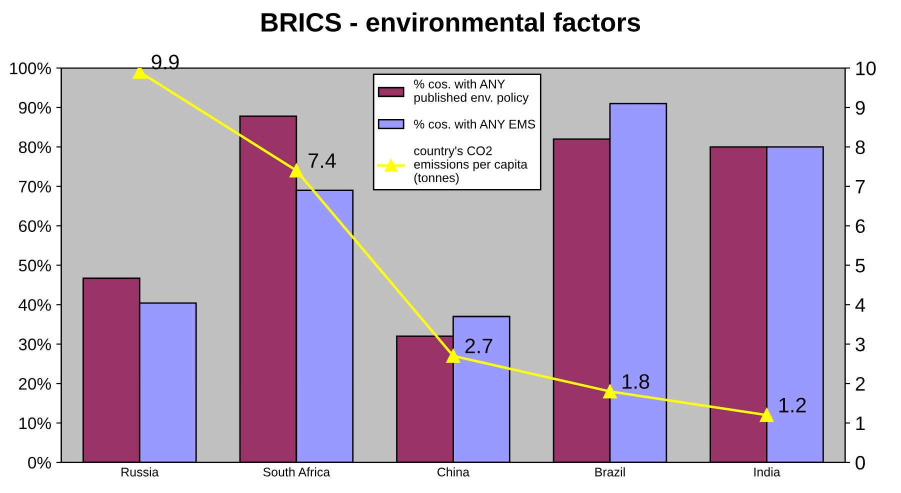 The height and width of the screenshot is (493, 901). I want to click on x-tick-label: China, so click(454, 471).